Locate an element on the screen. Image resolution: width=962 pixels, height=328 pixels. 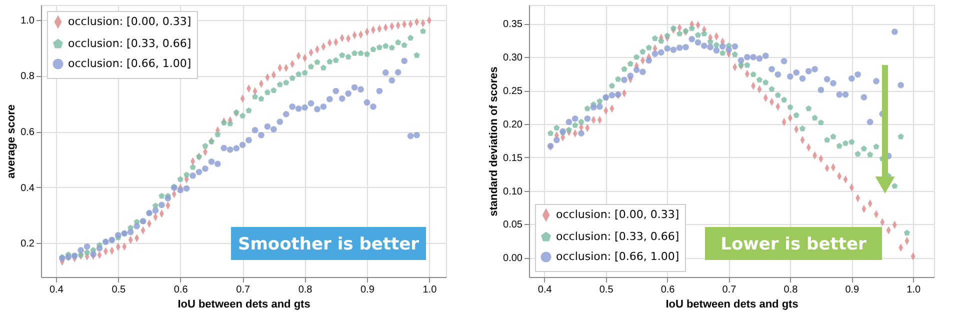
y-tick-label: 1.0 is located at coordinates (27, 20).